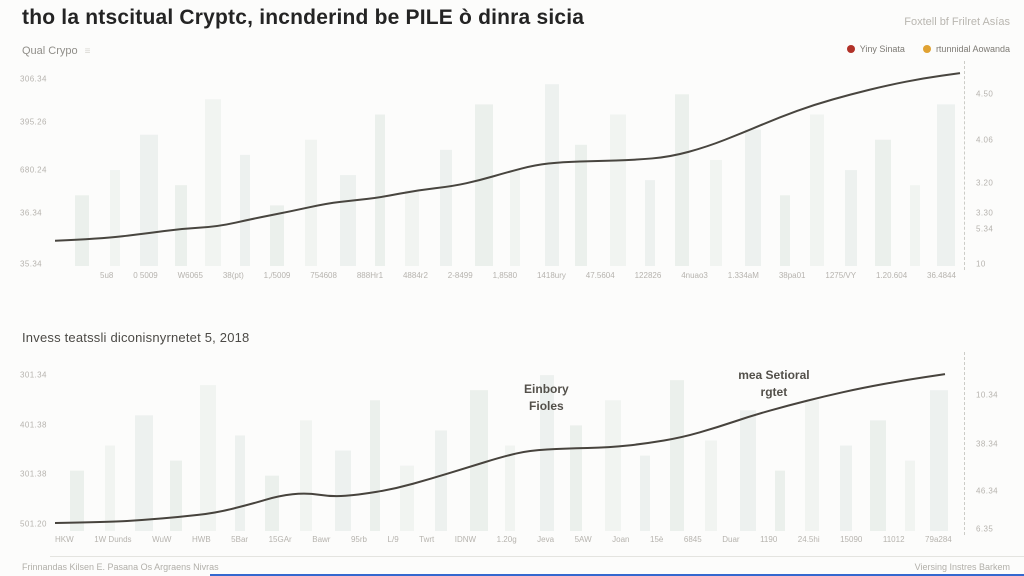 The height and width of the screenshot is (576, 1024). What do you see at coordinates (583, 539) in the screenshot?
I see `x-axis-label: 5AW` at bounding box center [583, 539].